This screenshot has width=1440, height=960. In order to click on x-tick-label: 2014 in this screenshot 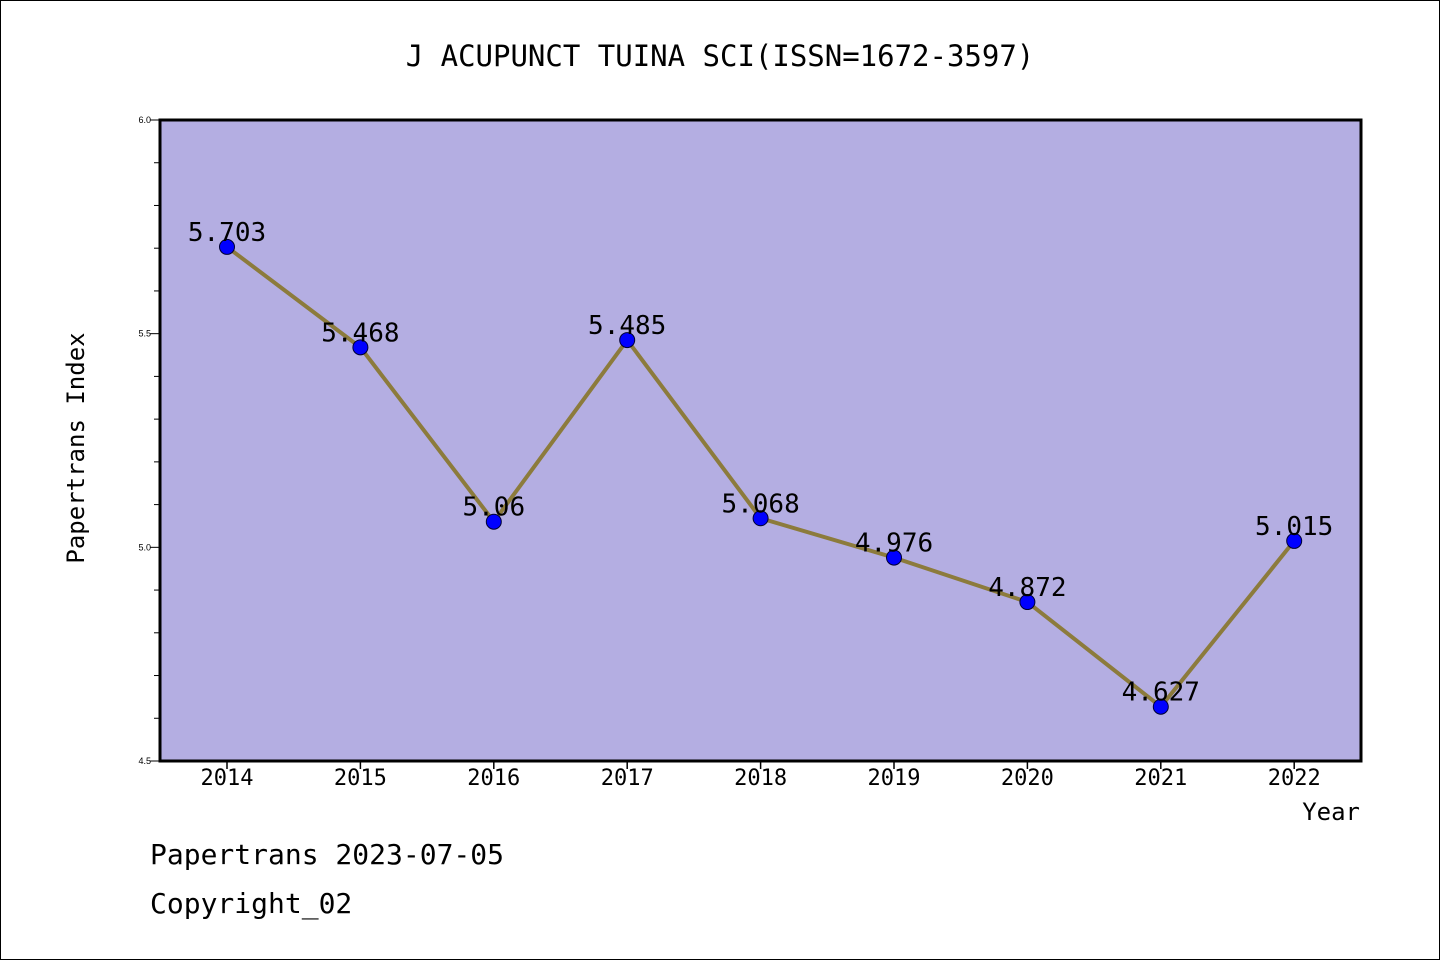, I will do `click(227, 778)`.